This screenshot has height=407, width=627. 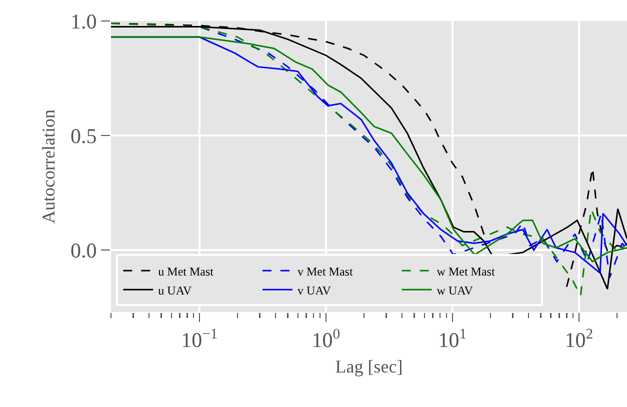 What do you see at coordinates (466, 271) in the screenshot?
I see `legend-label: w Met Mast` at bounding box center [466, 271].